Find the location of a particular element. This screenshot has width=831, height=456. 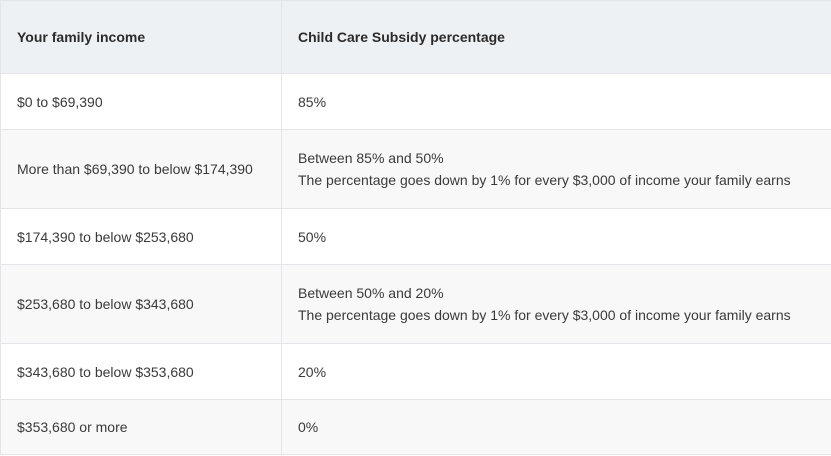

percentage-value: 50% is located at coordinates (312, 236).